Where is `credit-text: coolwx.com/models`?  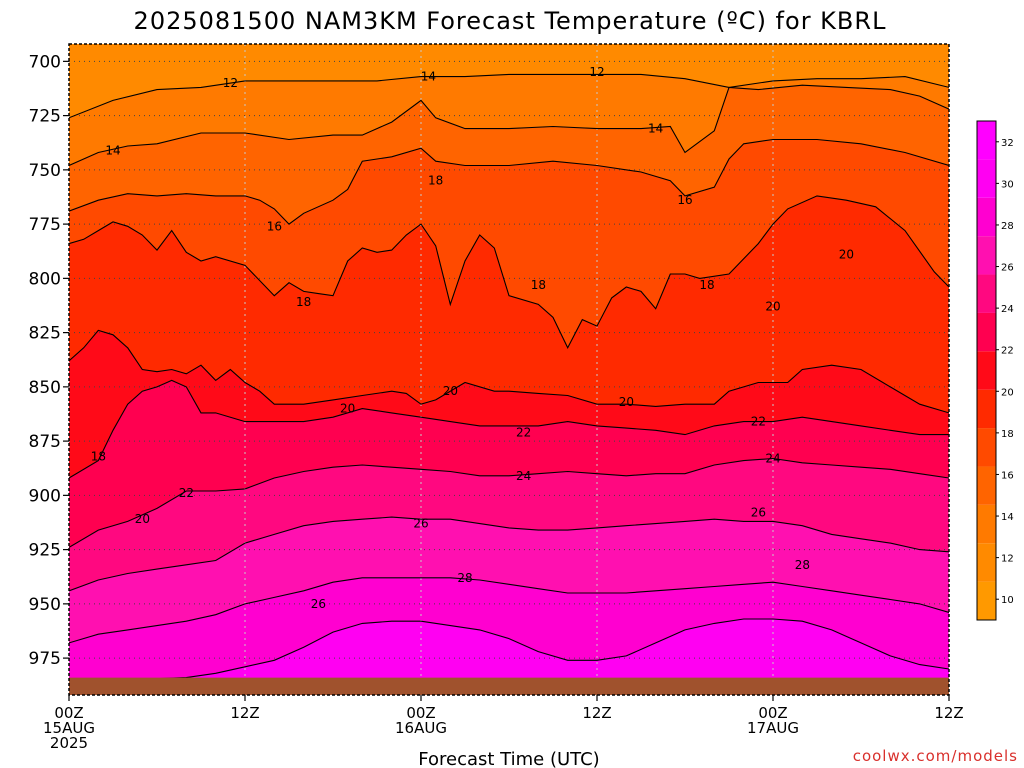
credit-text: coolwx.com/models is located at coordinates (935, 756).